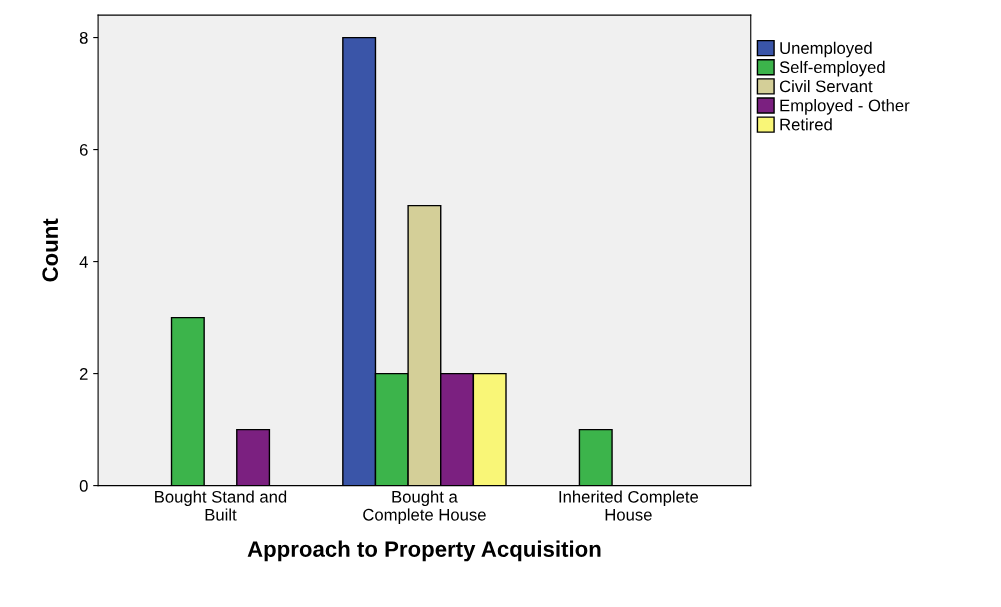 Image resolution: width=1001 pixels, height=607 pixels. Describe the element at coordinates (83, 374) in the screenshot. I see `y-tick-label: 2` at that location.